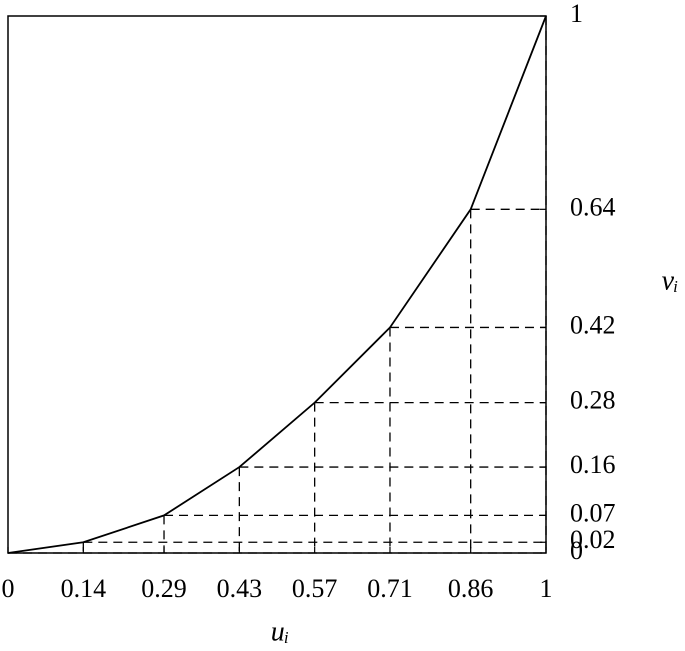 This screenshot has width=685, height=651. What do you see at coordinates (390, 588) in the screenshot?
I see `x-tick-label: 0.71` at bounding box center [390, 588].